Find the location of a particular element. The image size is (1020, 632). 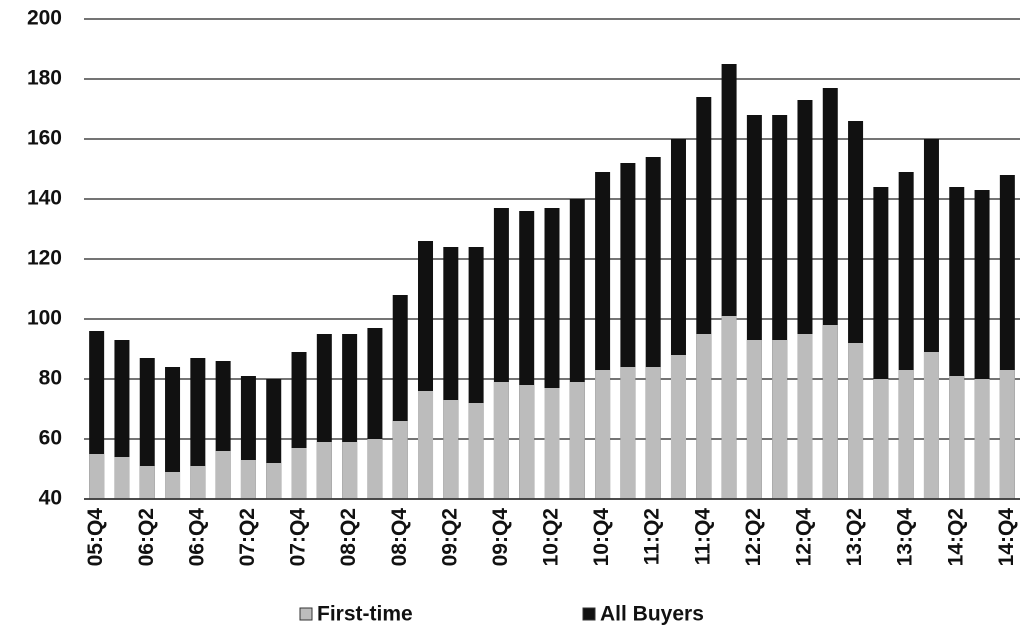

legend-label: First-time is located at coordinates (365, 614).